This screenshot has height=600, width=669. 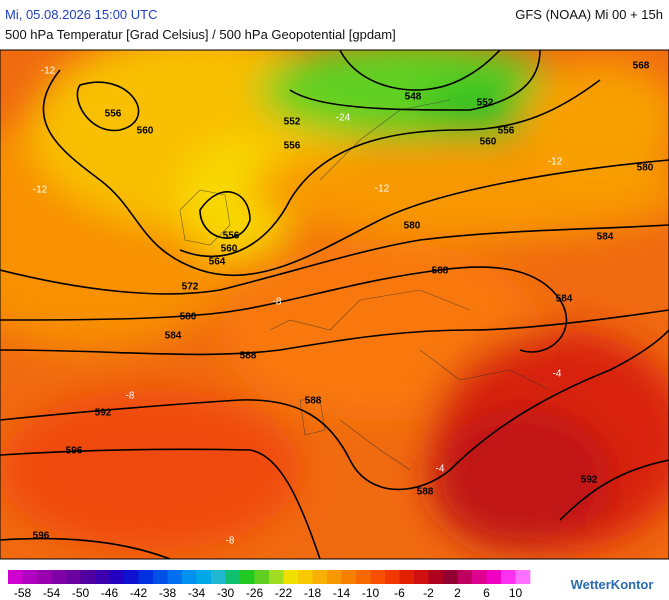 I want to click on colorbar-label: -26, so click(x=255, y=593).